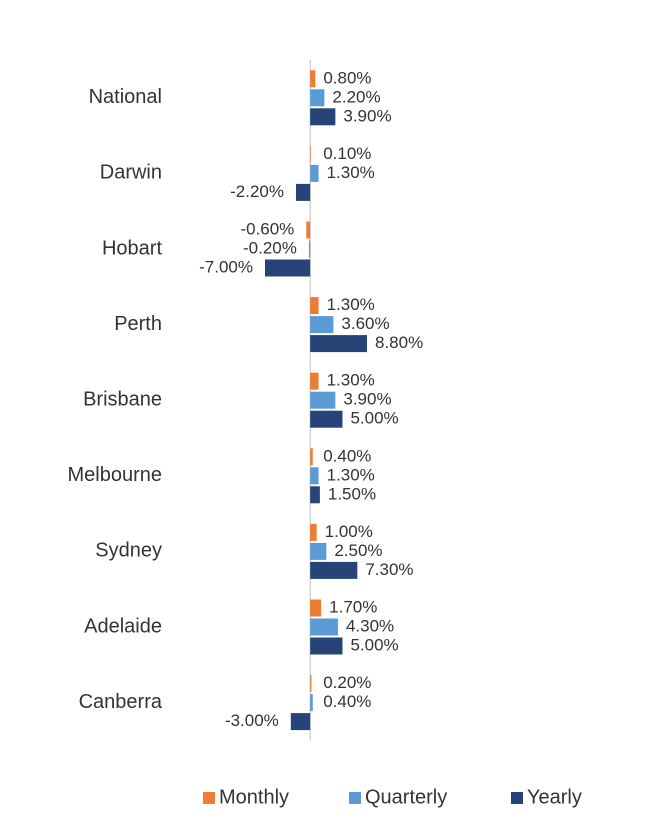  Describe the element at coordinates (353, 606) in the screenshot. I see `value-label: 1.70%` at that location.